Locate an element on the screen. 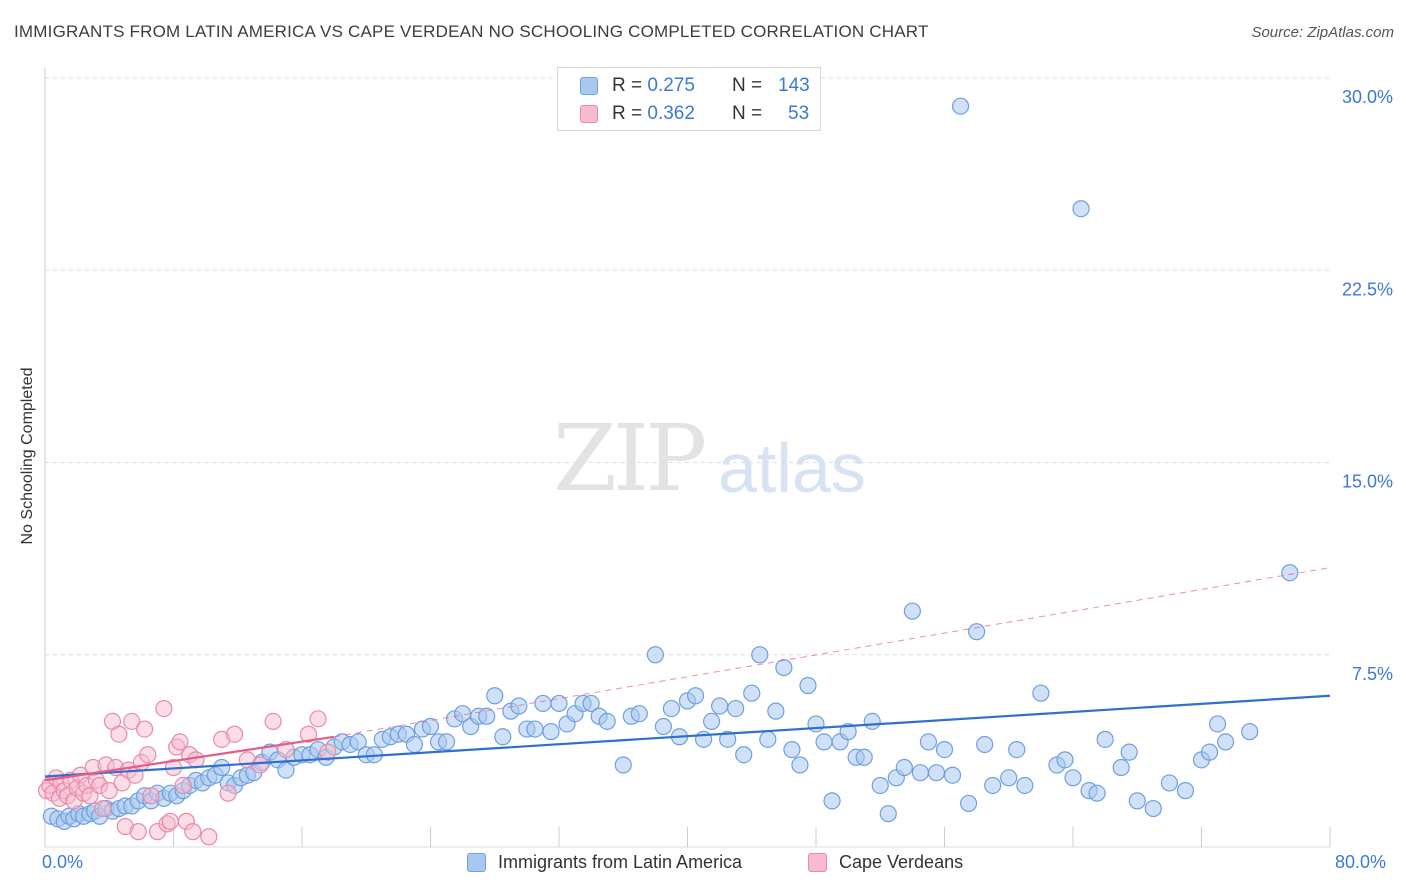  legend-r-text: R = 0.275 is located at coordinates (672, 86).